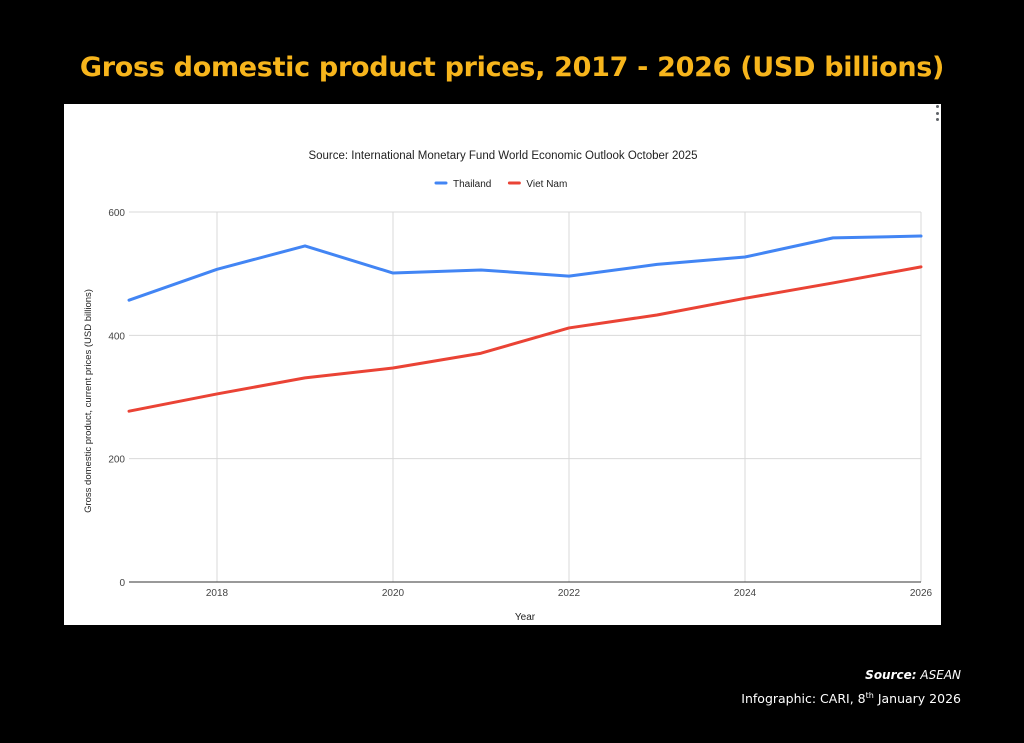  I want to click on series-line-thailand, so click(525, 268).